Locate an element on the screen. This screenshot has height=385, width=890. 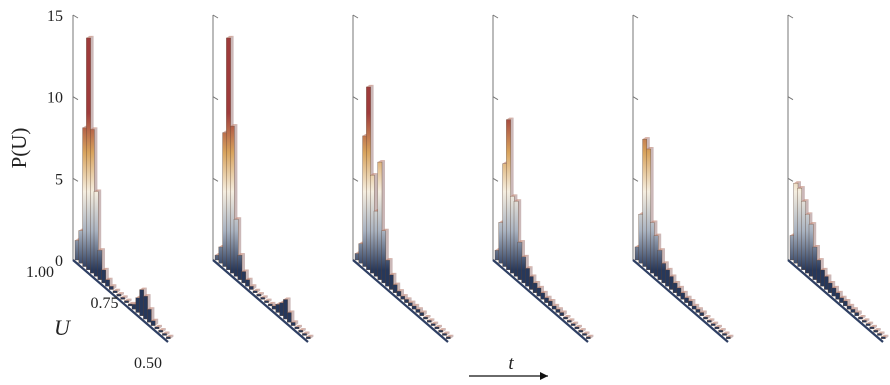
time-arrow-head is located at coordinates (544, 376).